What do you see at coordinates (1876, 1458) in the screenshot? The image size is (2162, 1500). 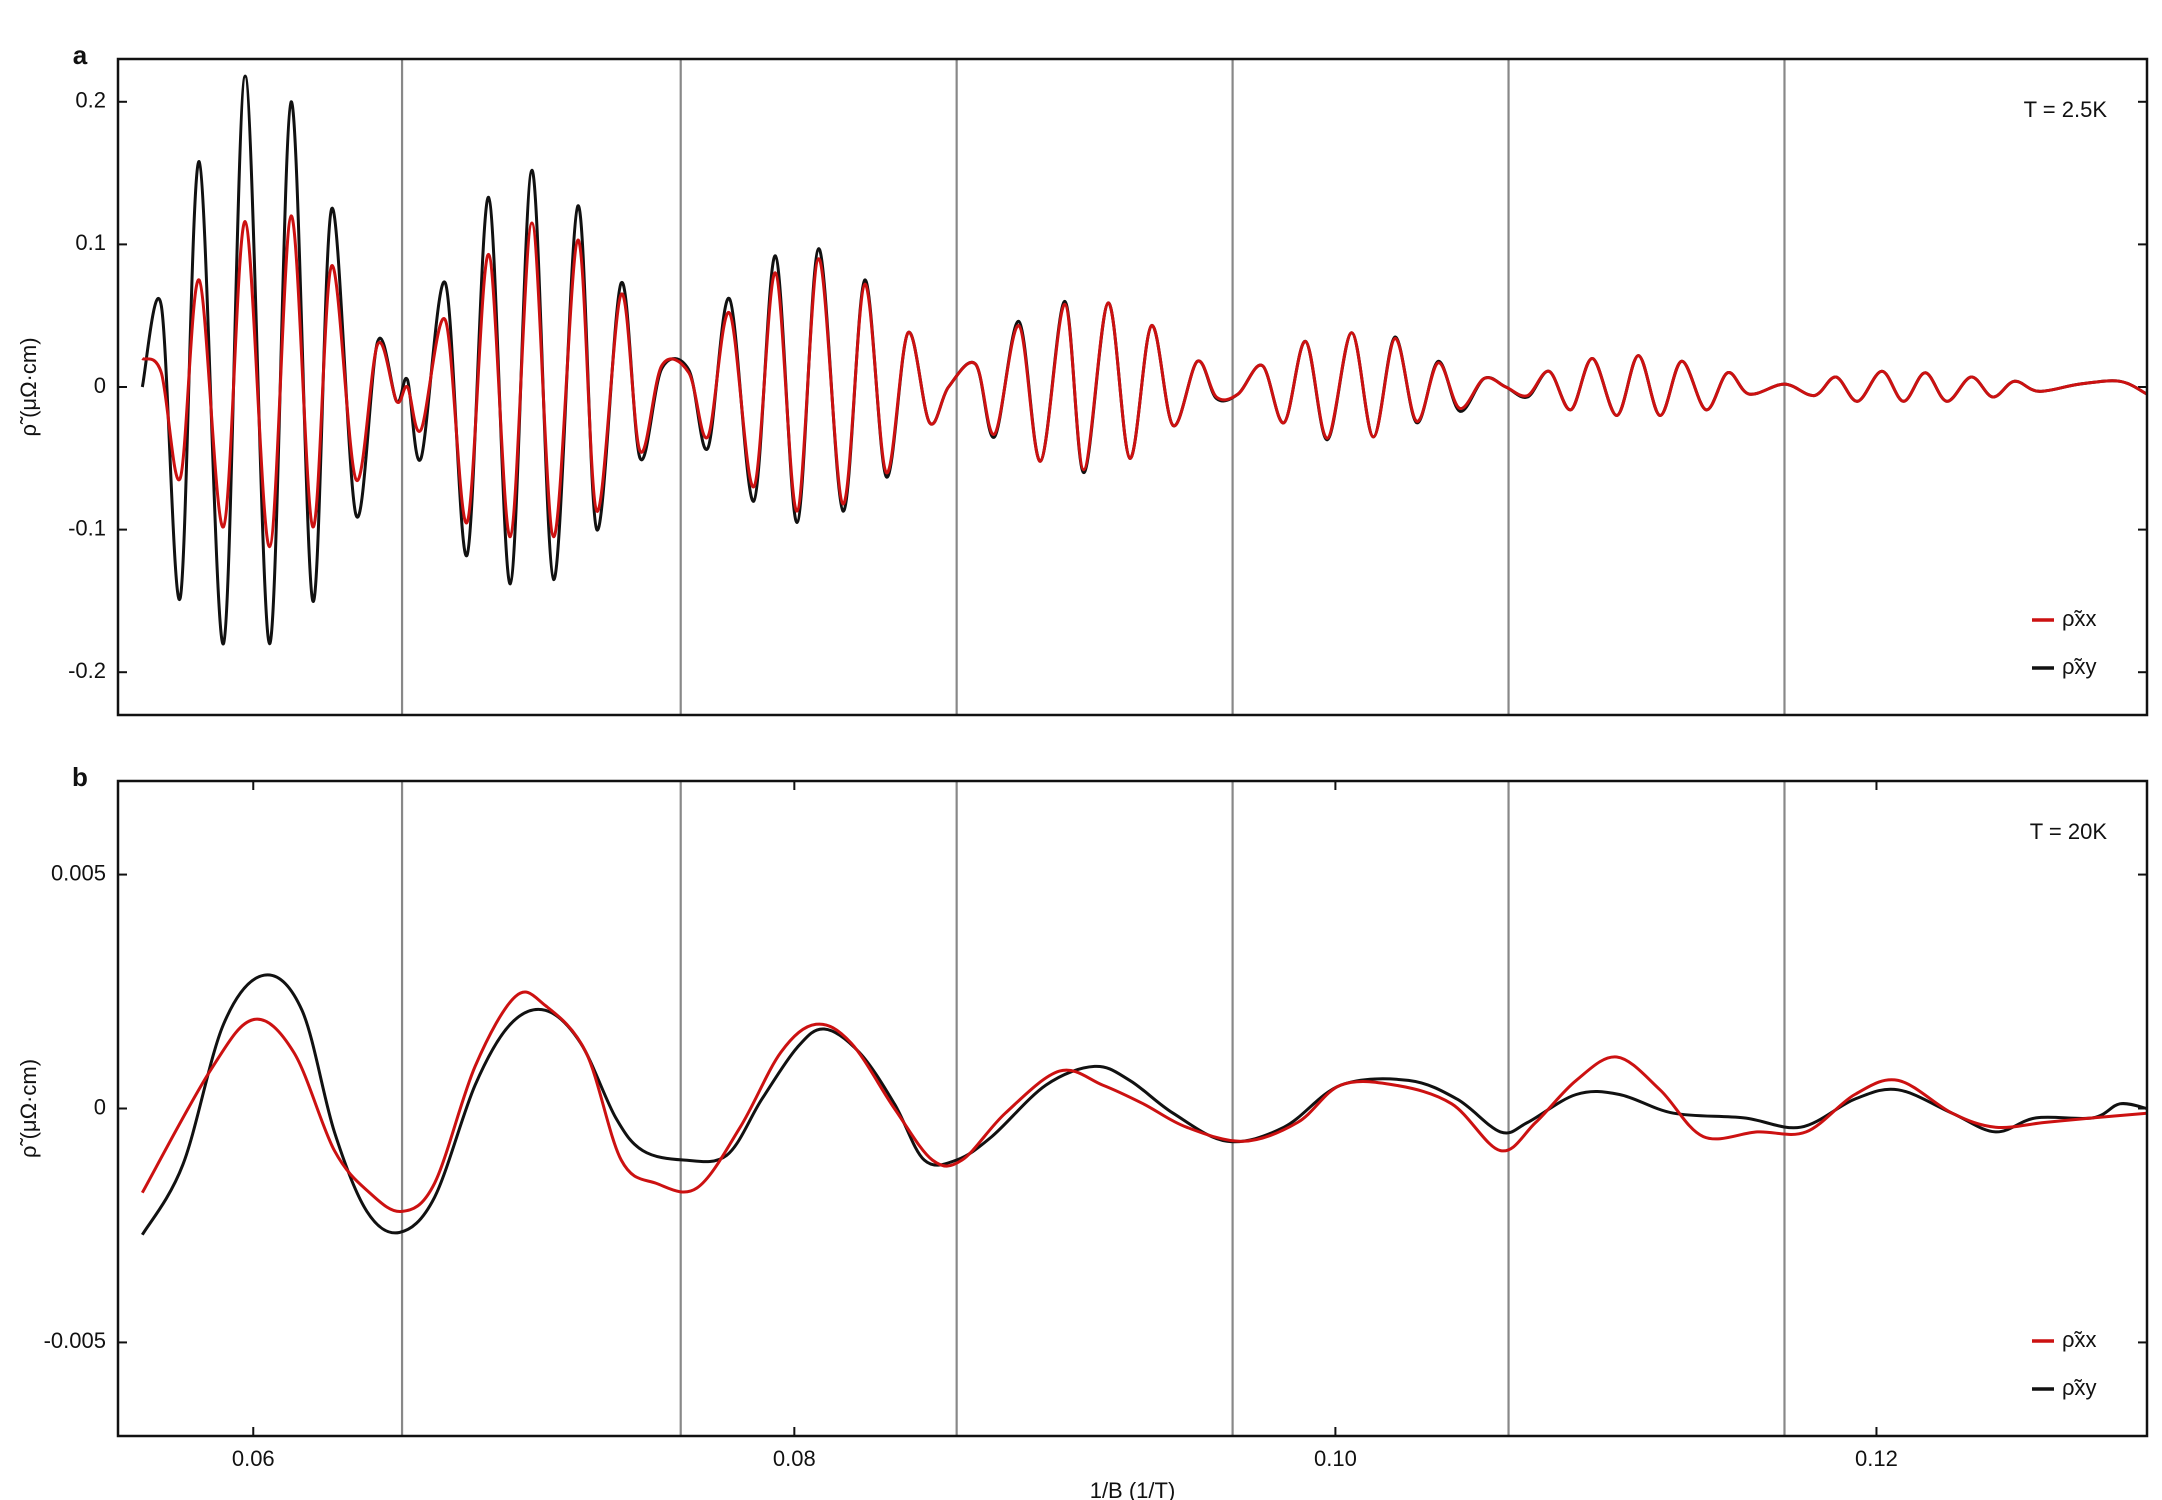 I see `x-tick-label: 0.12` at bounding box center [1876, 1458].